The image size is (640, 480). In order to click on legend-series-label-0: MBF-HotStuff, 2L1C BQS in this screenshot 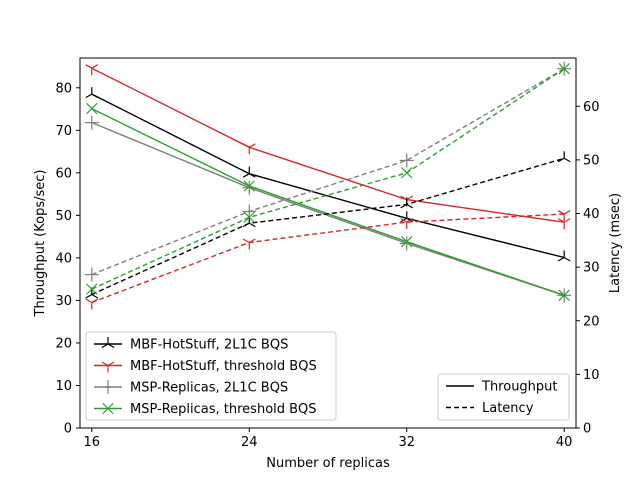, I will do `click(209, 345)`.